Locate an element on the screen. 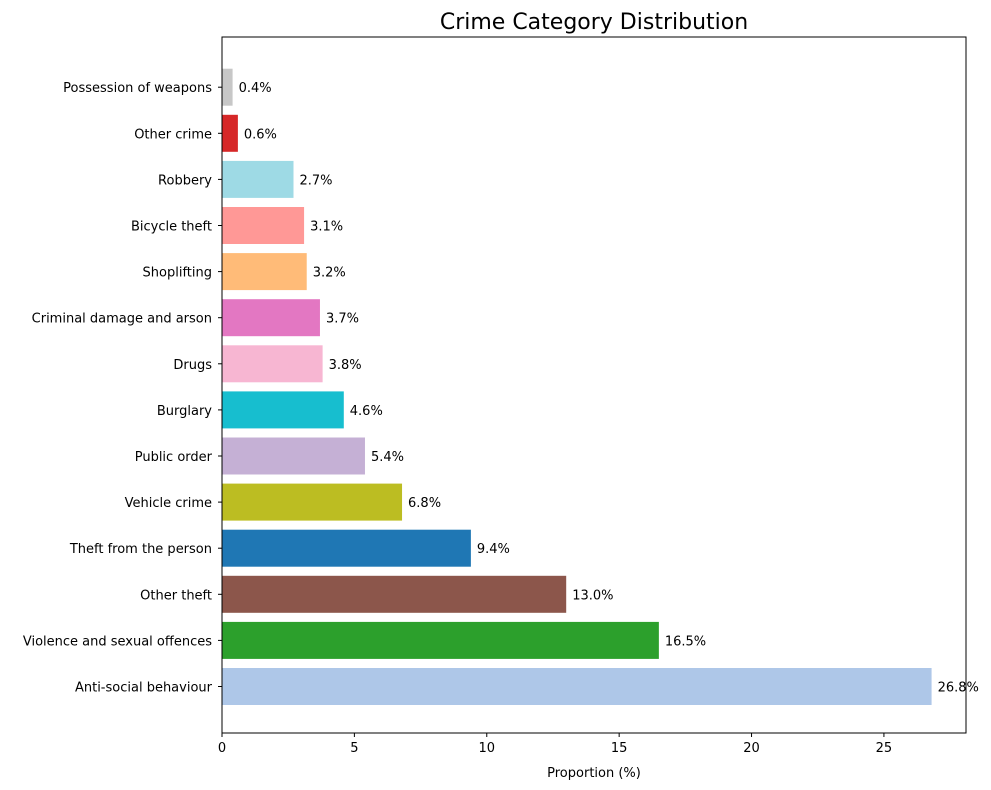 This screenshot has width=991, height=790. bar-shoplifting is located at coordinates (264, 272).